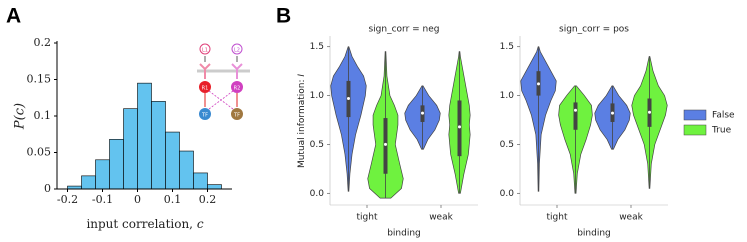 The image size is (747, 242). What do you see at coordinates (575, 116) in the screenshot?
I see `quartile-box` at bounding box center [575, 116].